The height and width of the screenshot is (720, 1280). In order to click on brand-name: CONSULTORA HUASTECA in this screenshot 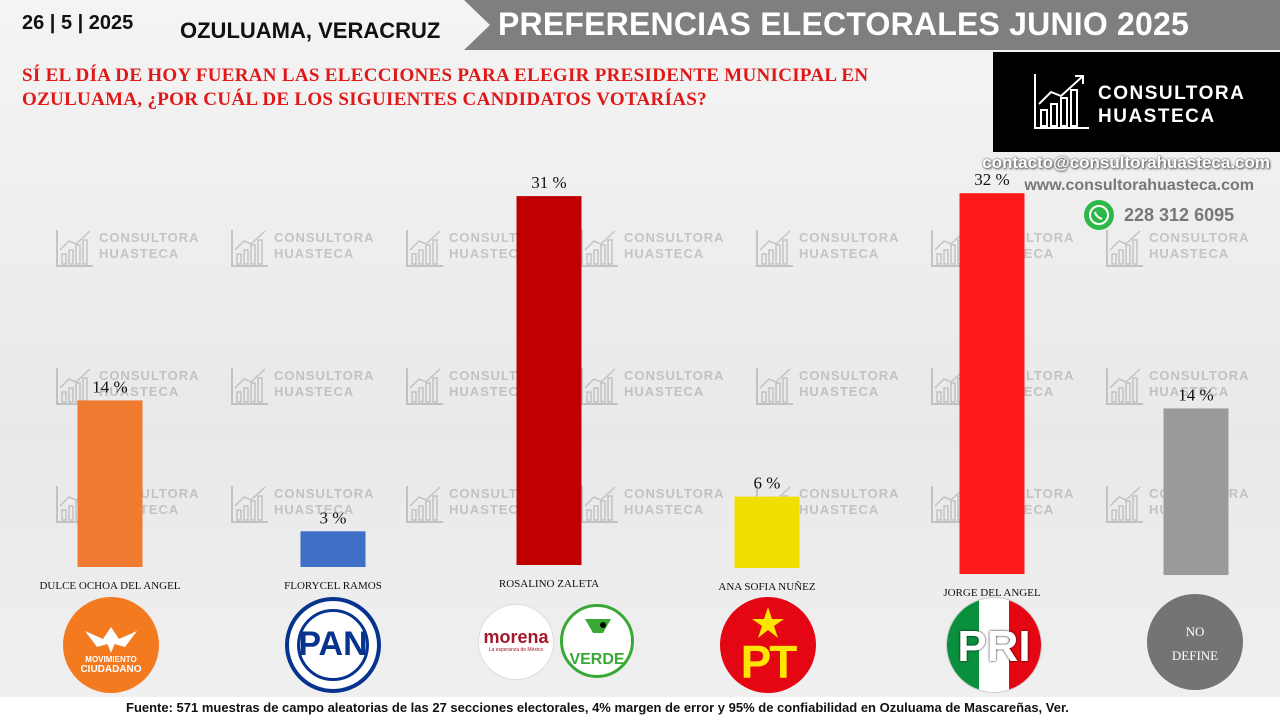, I will do `click(1171, 105)`.